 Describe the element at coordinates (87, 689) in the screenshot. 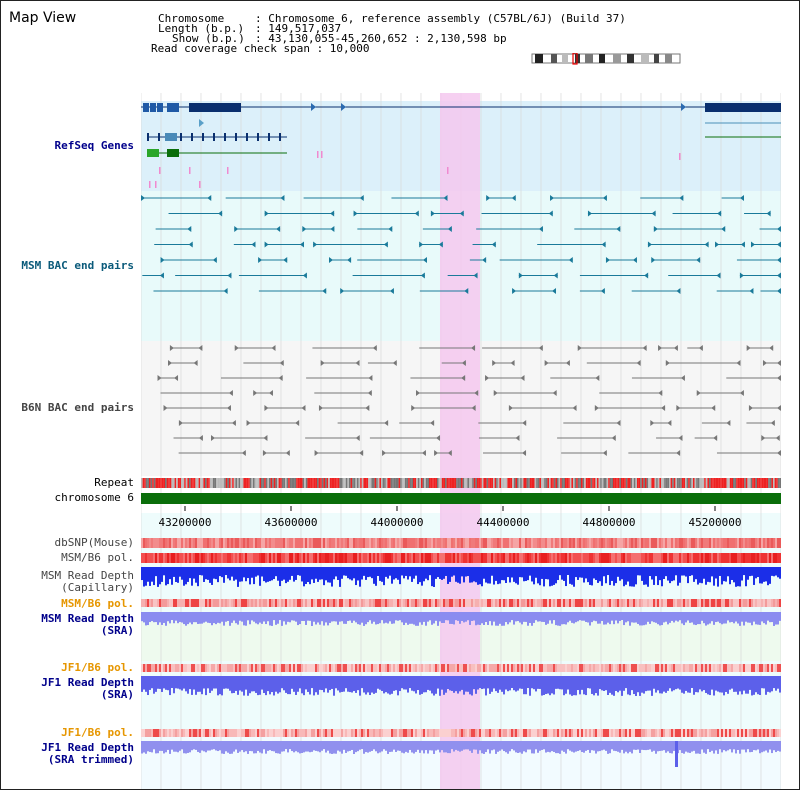

I see `track-label-jf1-depth: JF1 Read Depth (SRA)` at that location.